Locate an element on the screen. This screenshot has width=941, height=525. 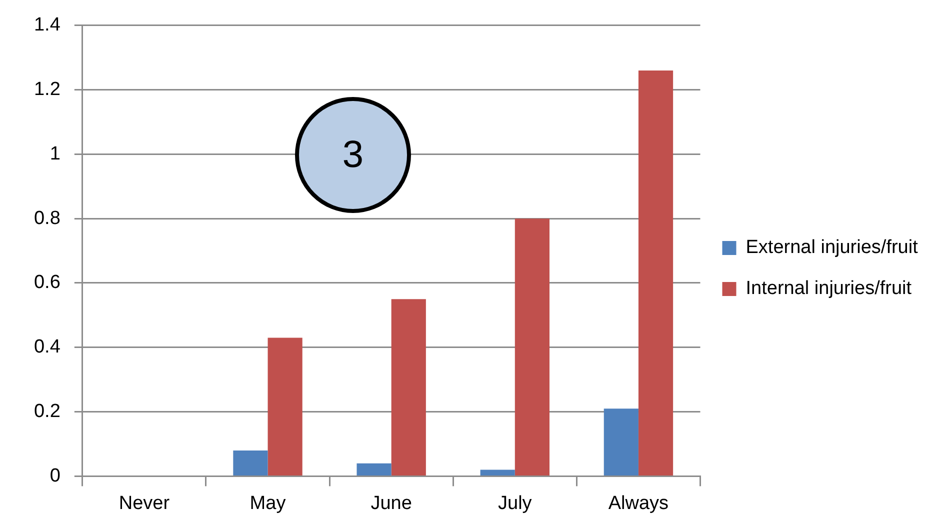
annotation: 3 is located at coordinates (353, 155).